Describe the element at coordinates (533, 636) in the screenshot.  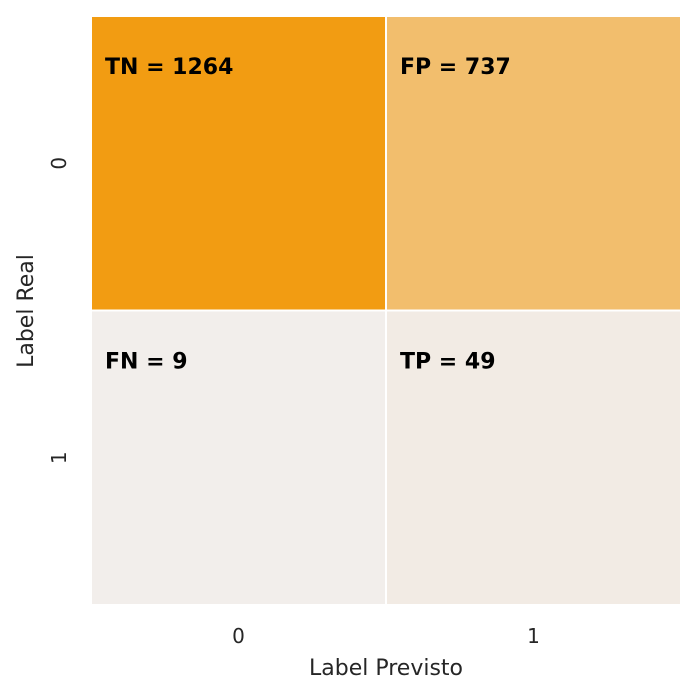
I see `x-tick-label-1: 1` at that location.